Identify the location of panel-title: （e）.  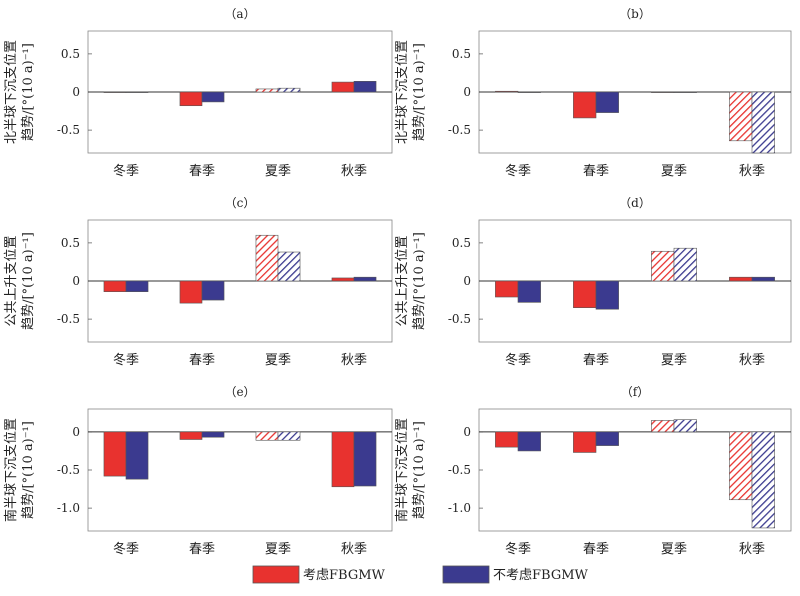
(239, 392).